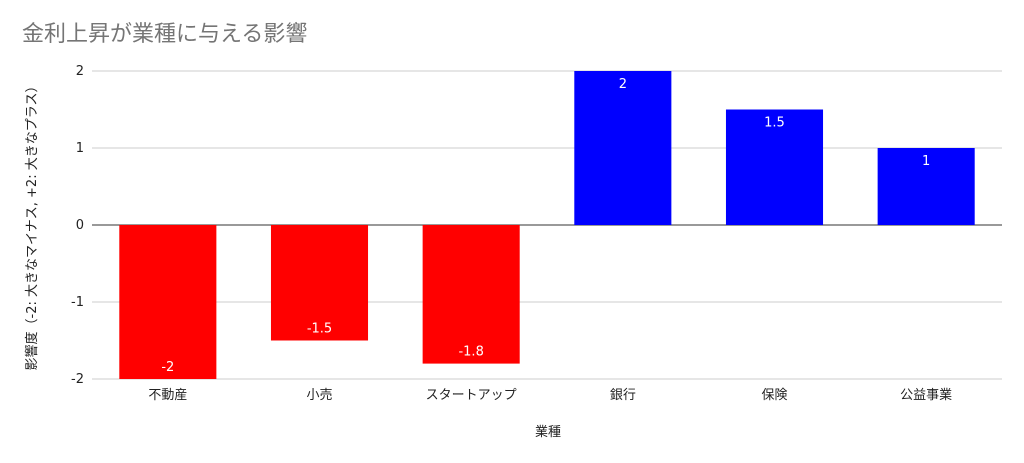  Describe the element at coordinates (32, 225) in the screenshot. I see `y-axis-title: 影響度（-2: 大きなマイナス, +2: 大きなプラス）` at that location.